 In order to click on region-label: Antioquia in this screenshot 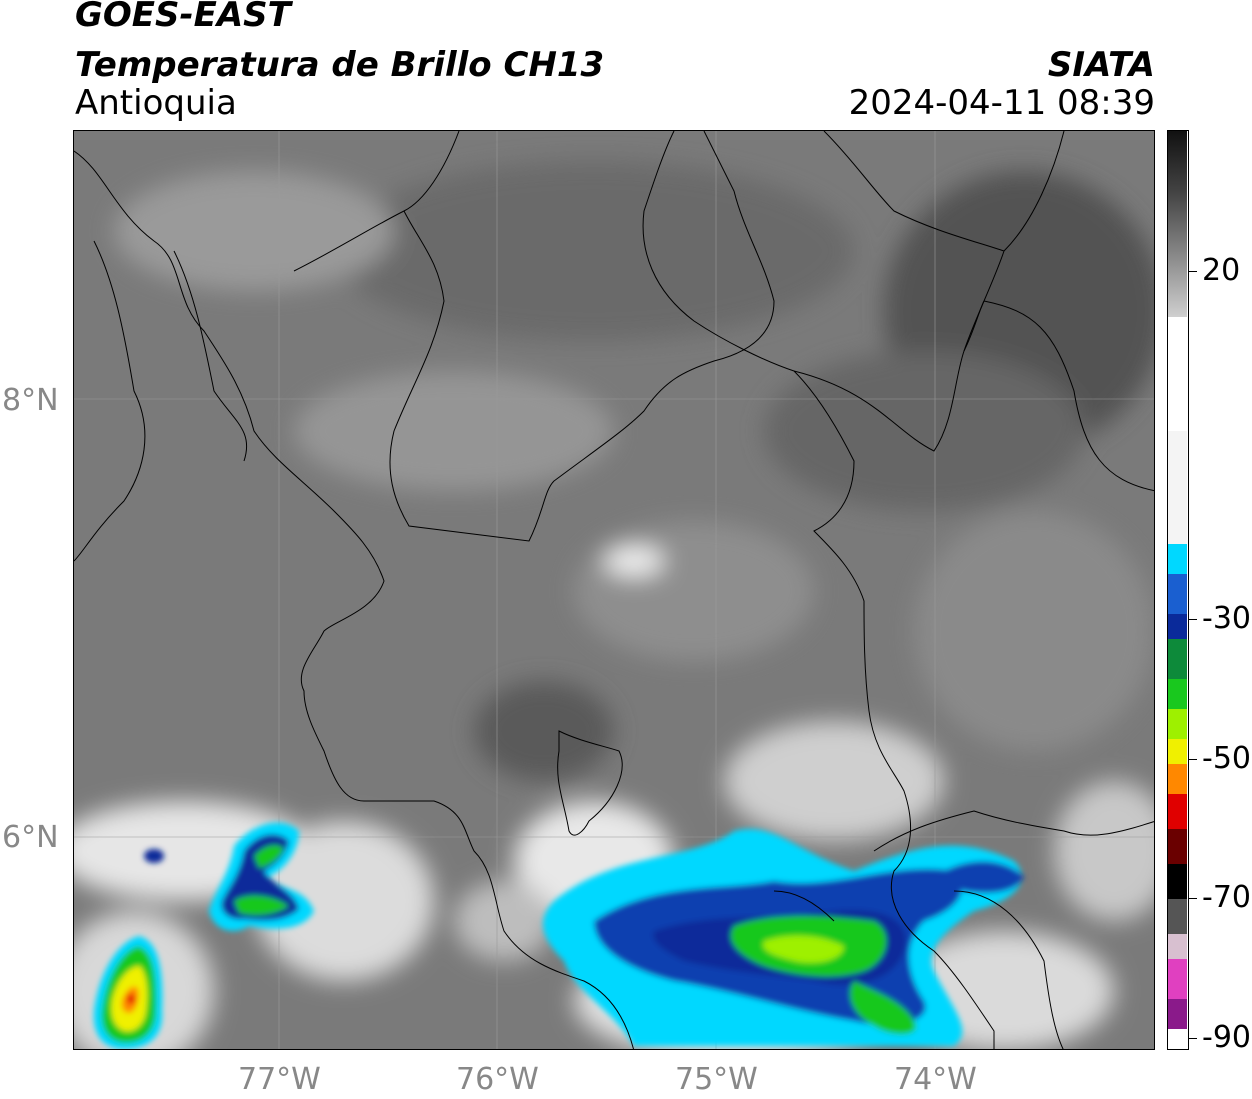, I will do `click(156, 103)`.